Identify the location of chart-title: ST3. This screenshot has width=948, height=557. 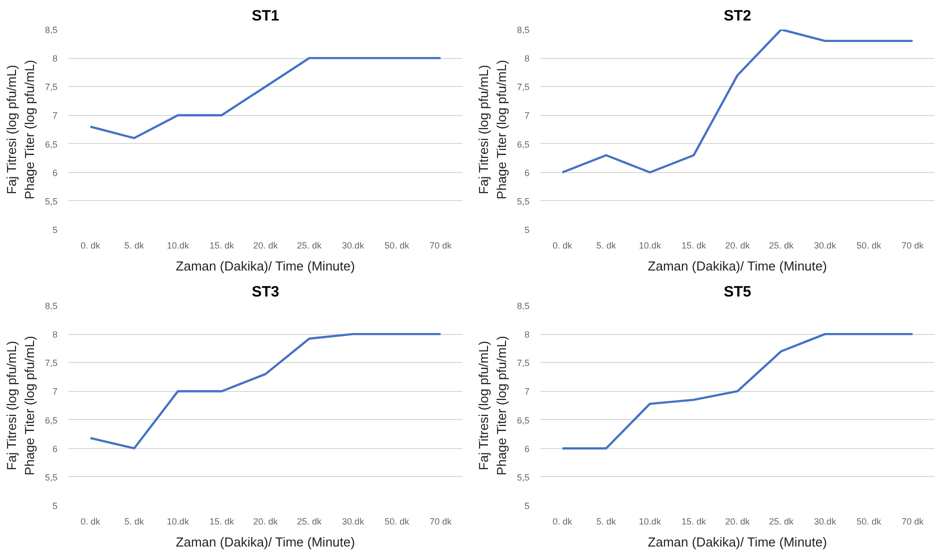
(266, 292).